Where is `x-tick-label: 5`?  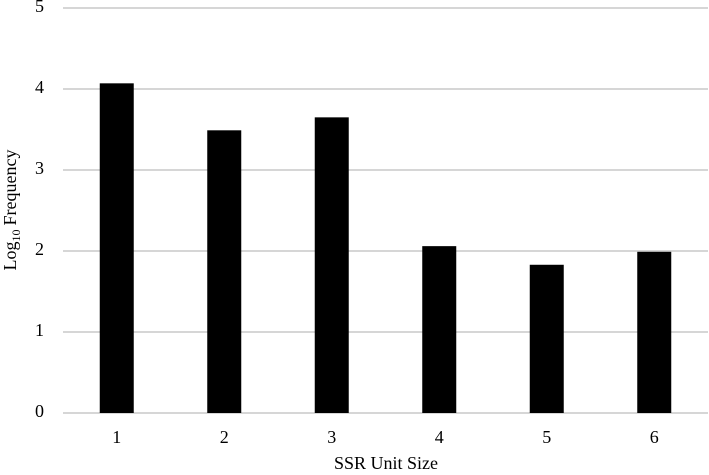 x-tick-label: 5 is located at coordinates (546, 437).